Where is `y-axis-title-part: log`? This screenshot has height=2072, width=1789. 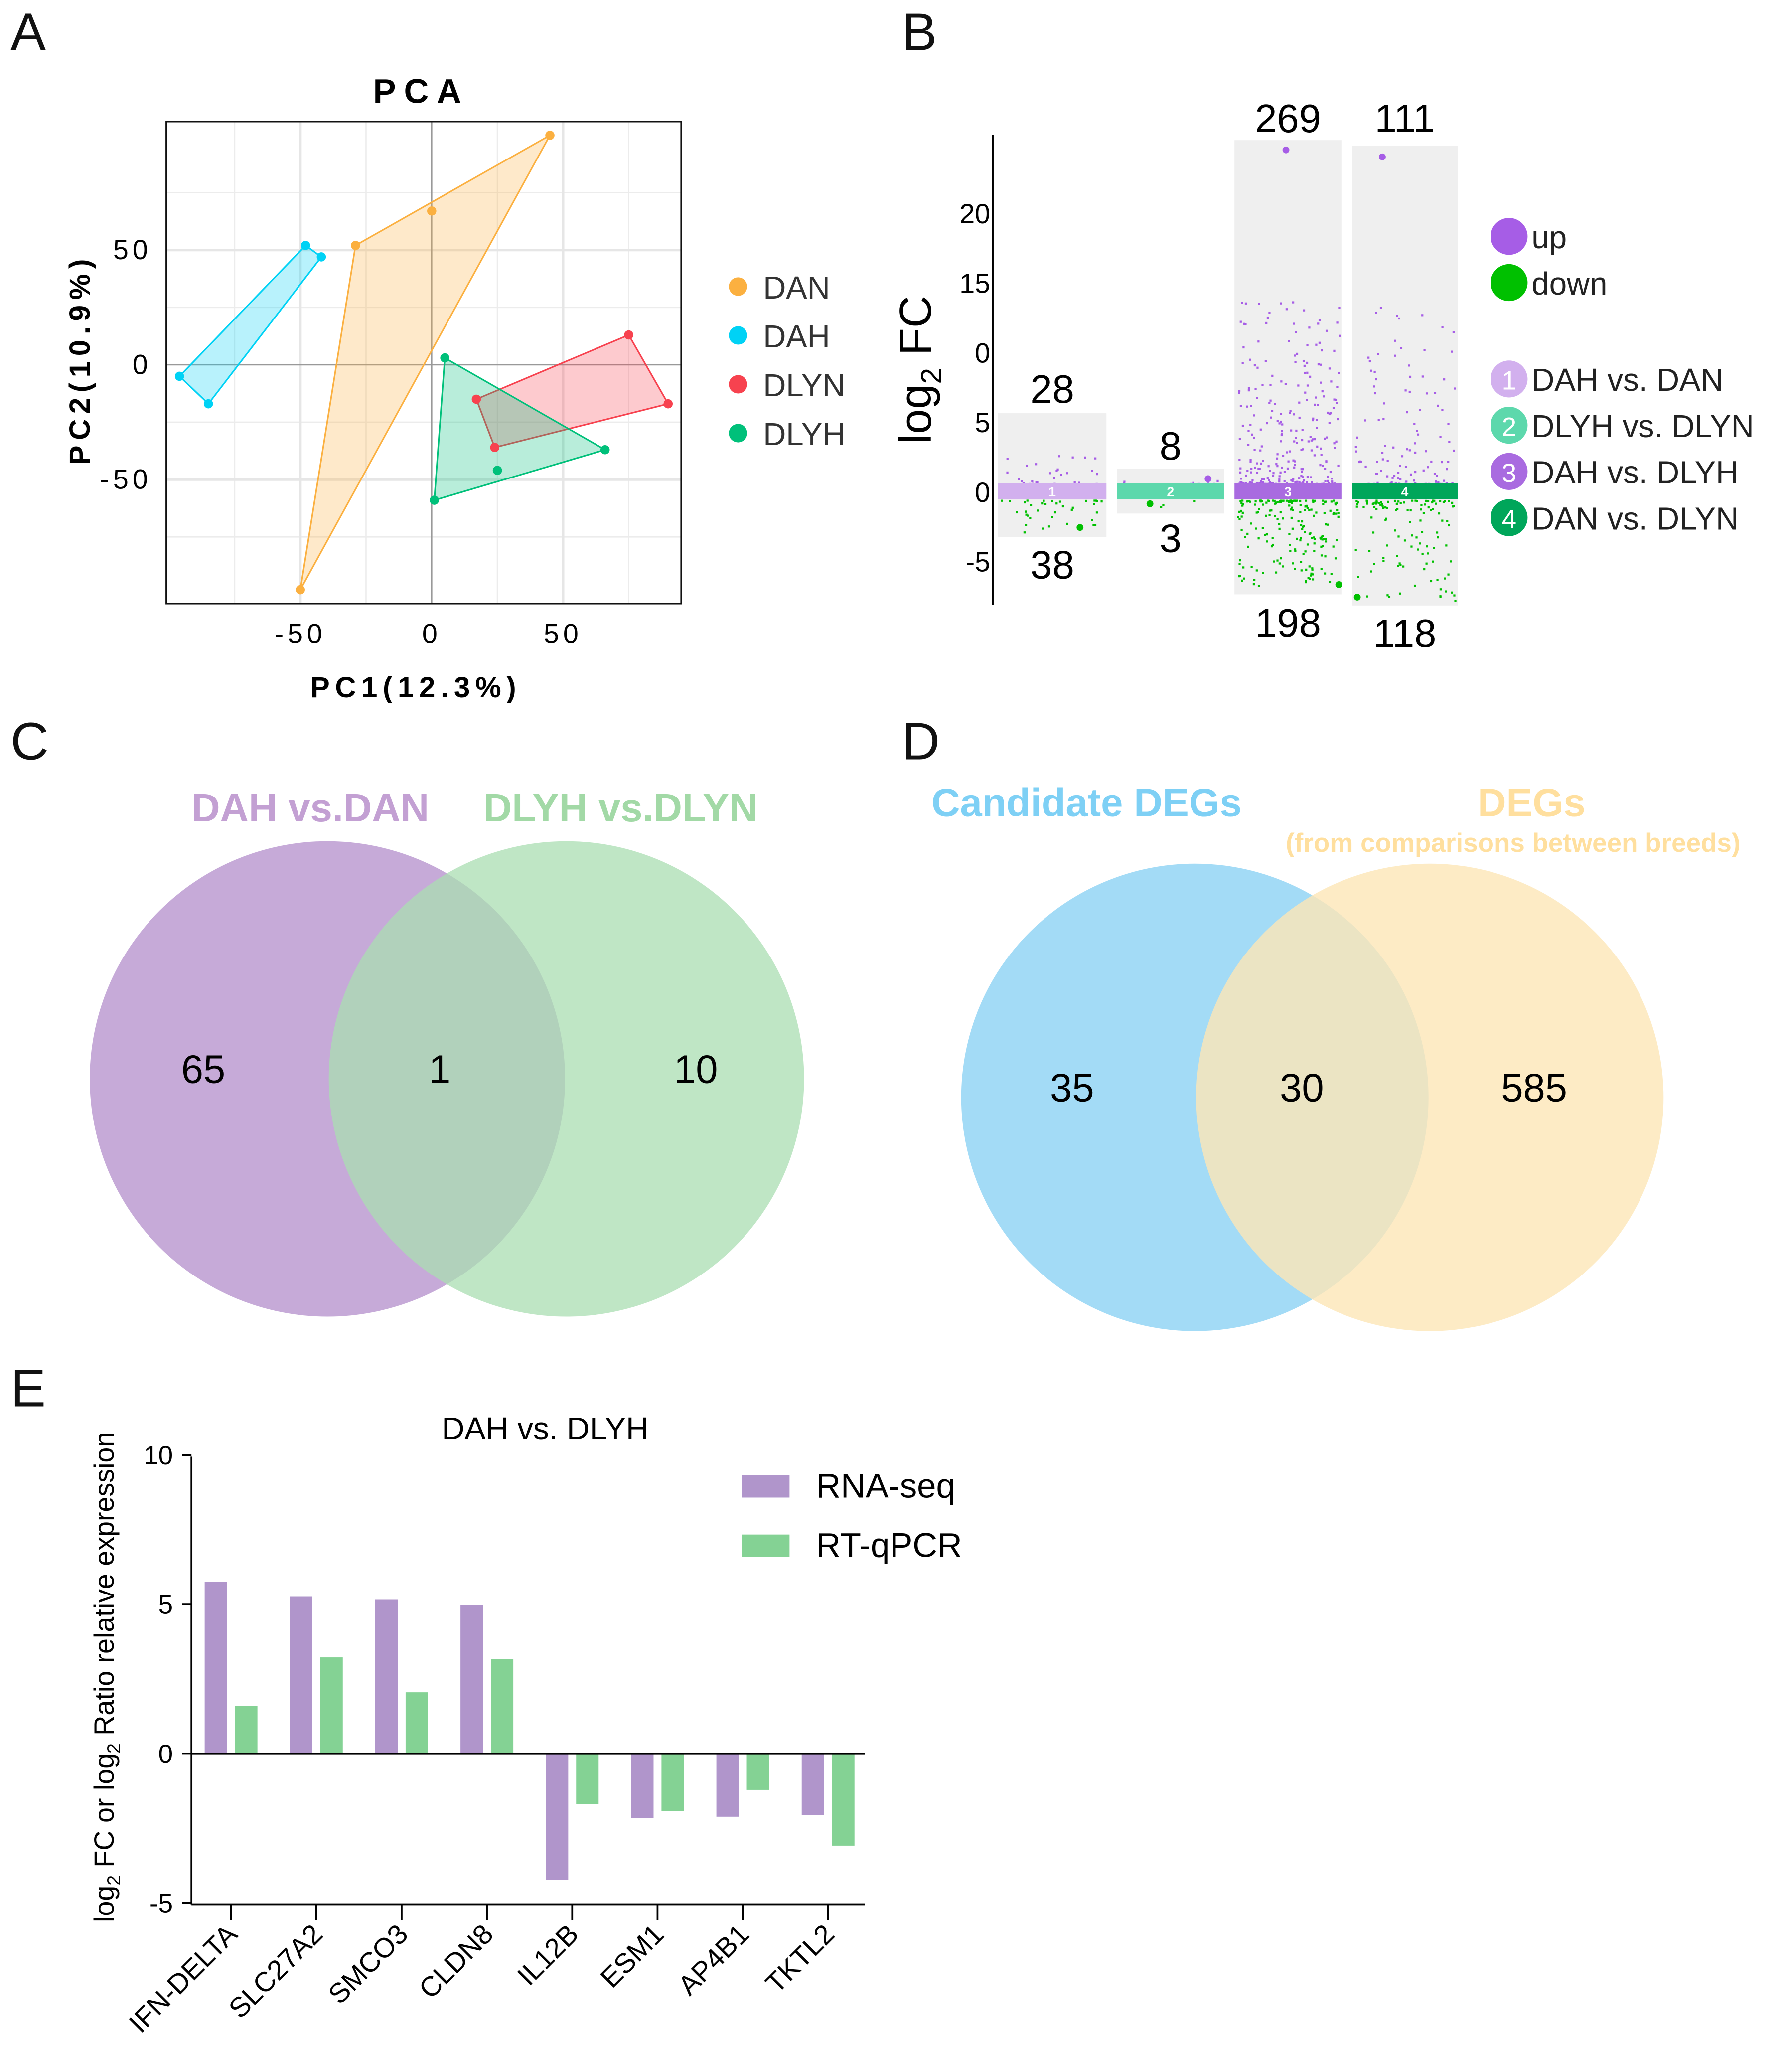 y-axis-title-part: log is located at coordinates (104, 1904).